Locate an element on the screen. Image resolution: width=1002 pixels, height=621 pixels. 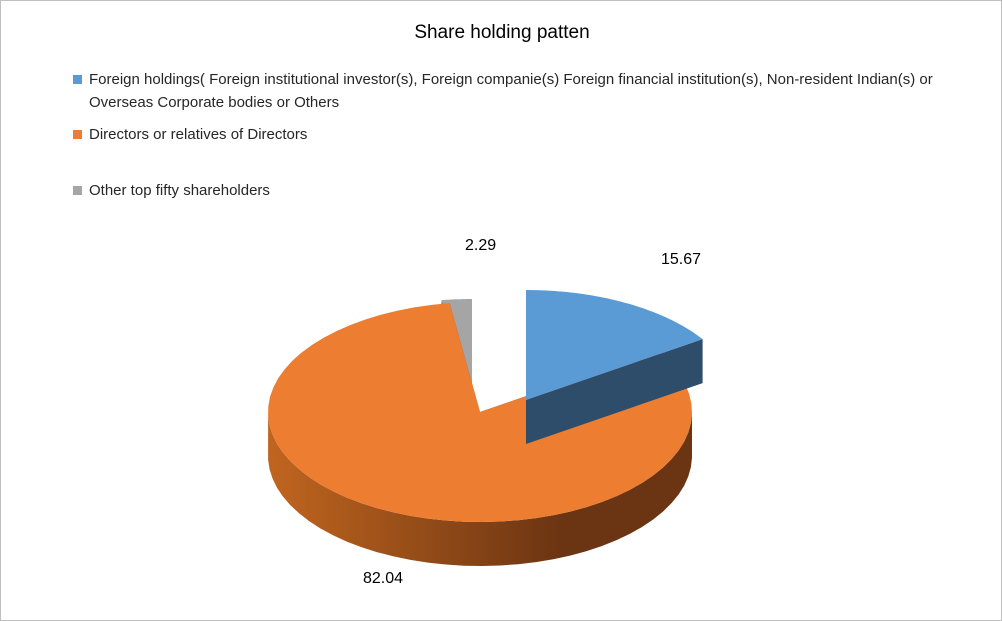
legend-swatch-foreign-holdings is located at coordinates (77, 79).